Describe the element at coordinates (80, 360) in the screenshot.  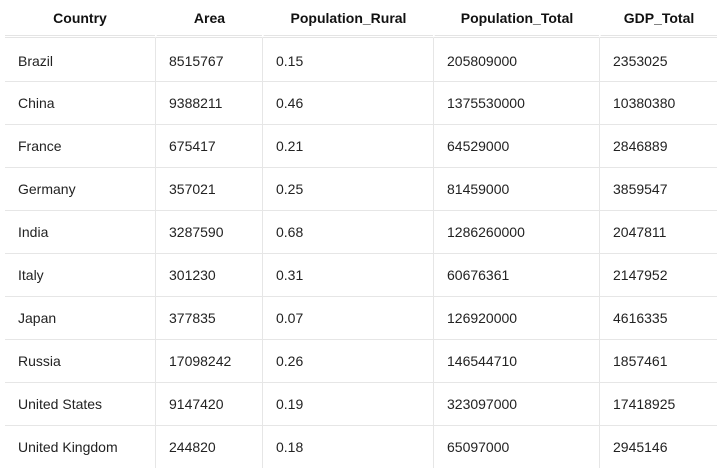
I see `cell-country: Russia` at that location.